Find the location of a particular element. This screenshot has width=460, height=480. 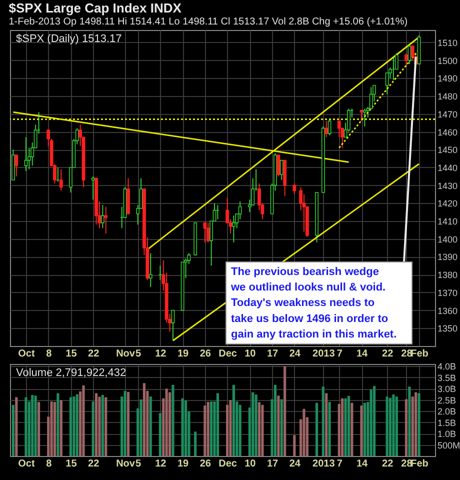

y-tick-label: 4.0B is located at coordinates (447, 367).